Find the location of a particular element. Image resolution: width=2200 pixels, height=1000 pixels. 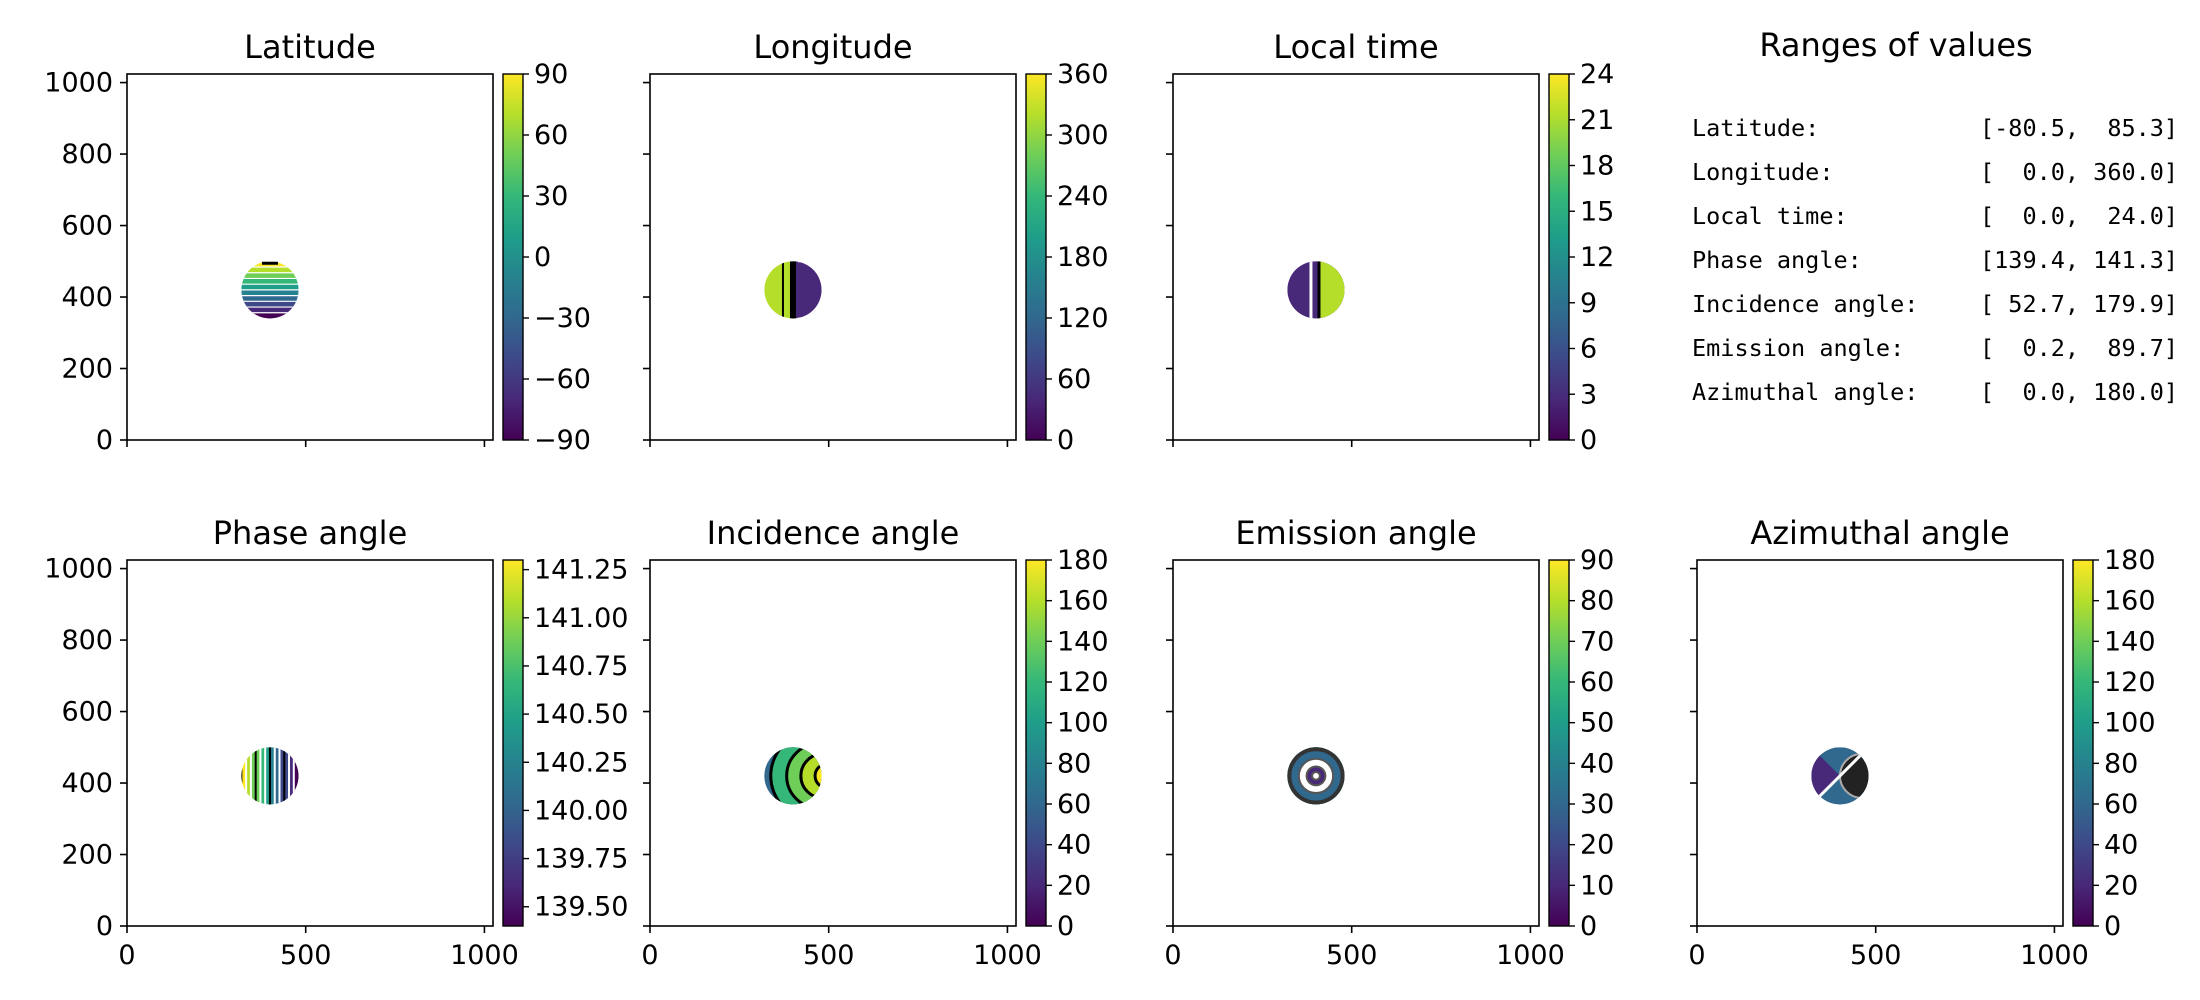

colorbar-tick-label: 139.50 is located at coordinates (581, 907).